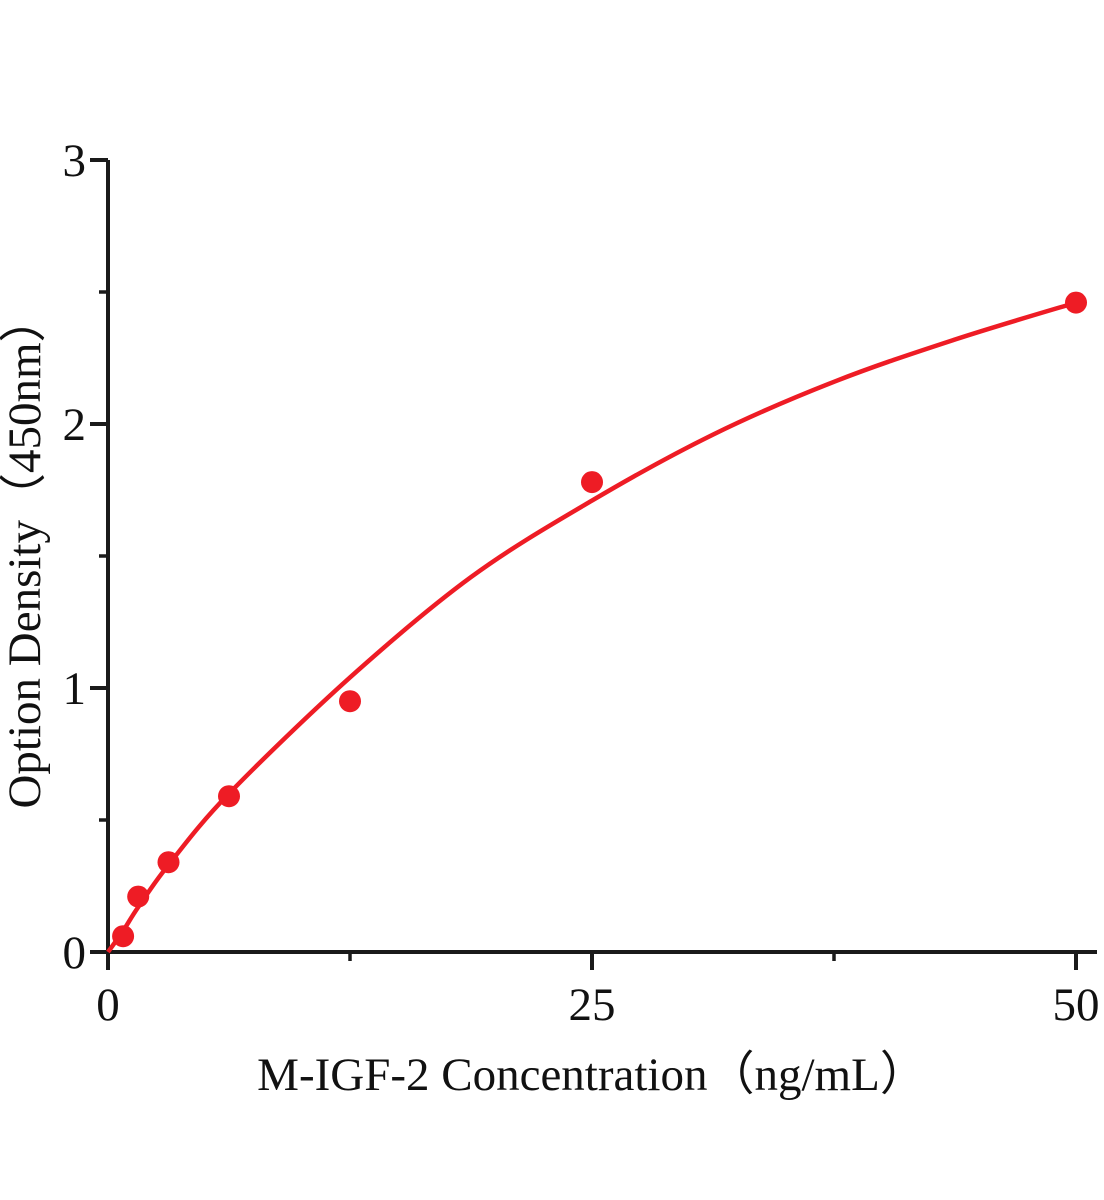  Describe the element at coordinates (75, 953) in the screenshot. I see `y-tick-label-0: 0` at that location.